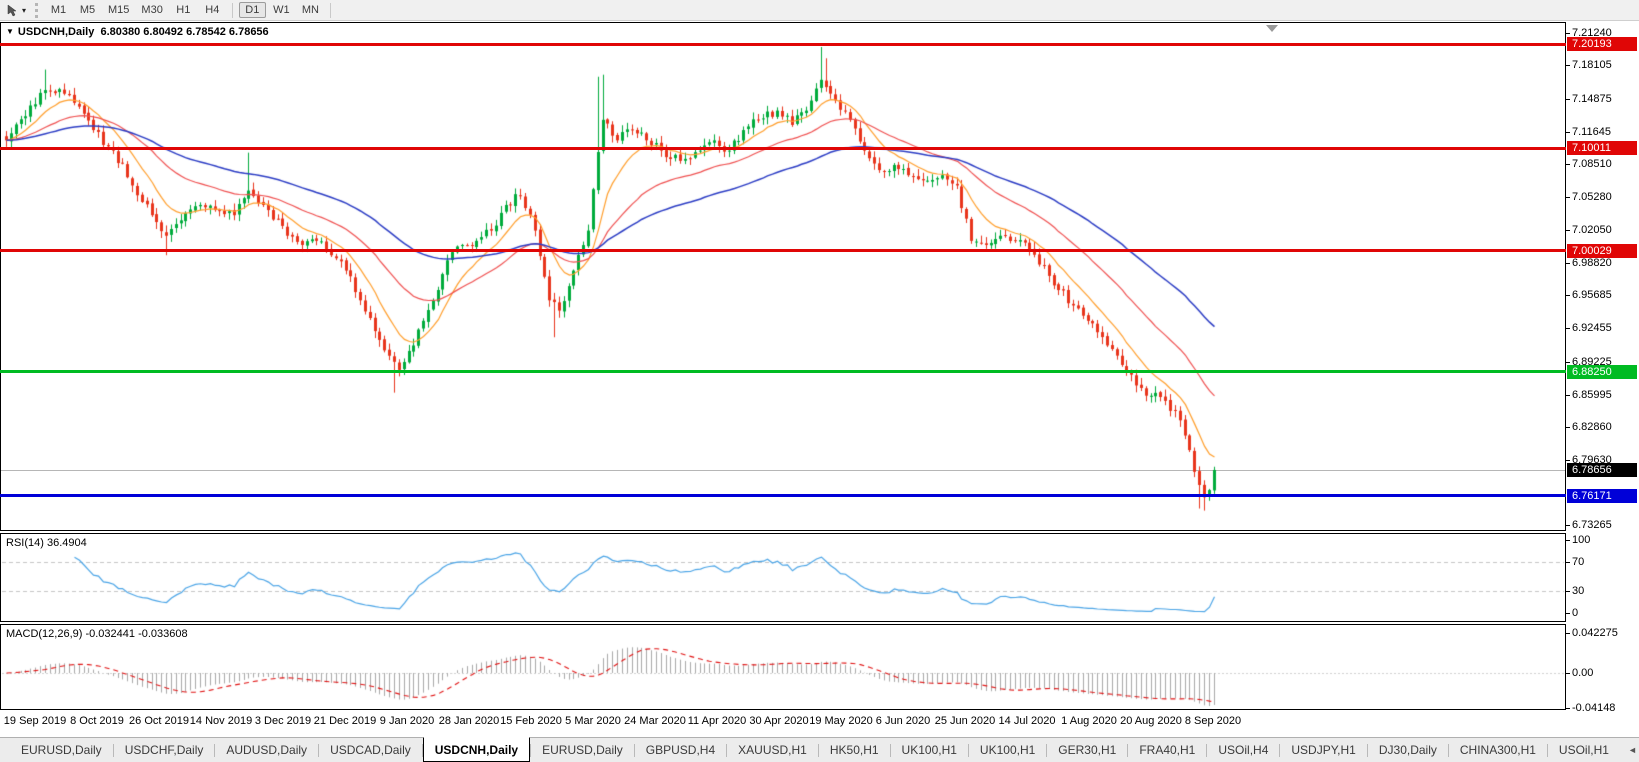 This screenshot has width=1639, height=762. I want to click on tab-HK50-H1: HK50,H1, so click(854, 750).